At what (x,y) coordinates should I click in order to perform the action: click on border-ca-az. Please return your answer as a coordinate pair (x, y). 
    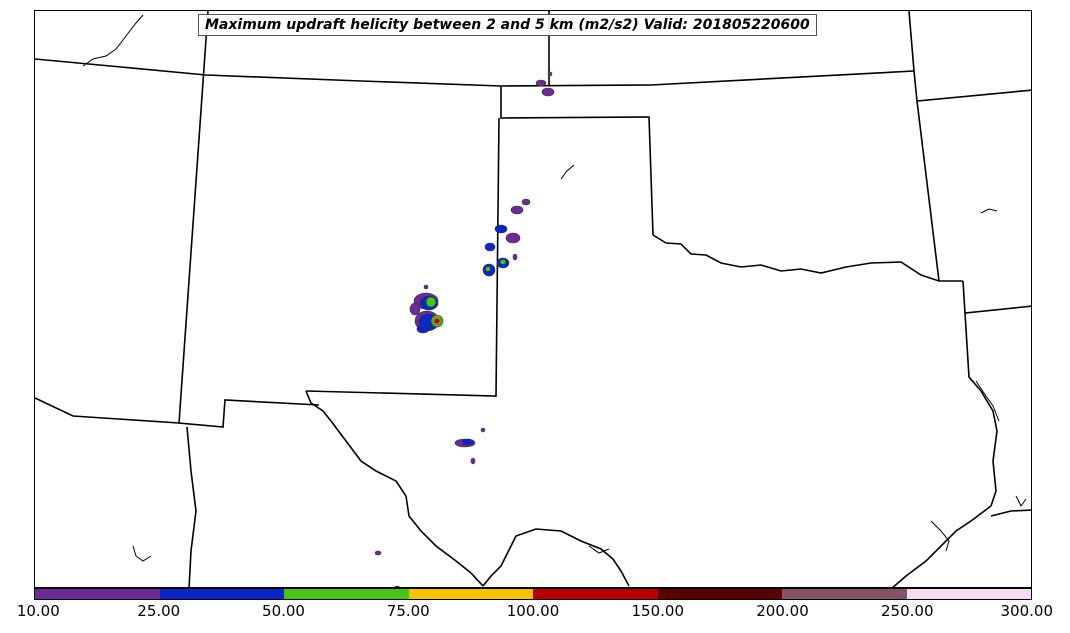
    Looking at the image, I should click on (107, 410).